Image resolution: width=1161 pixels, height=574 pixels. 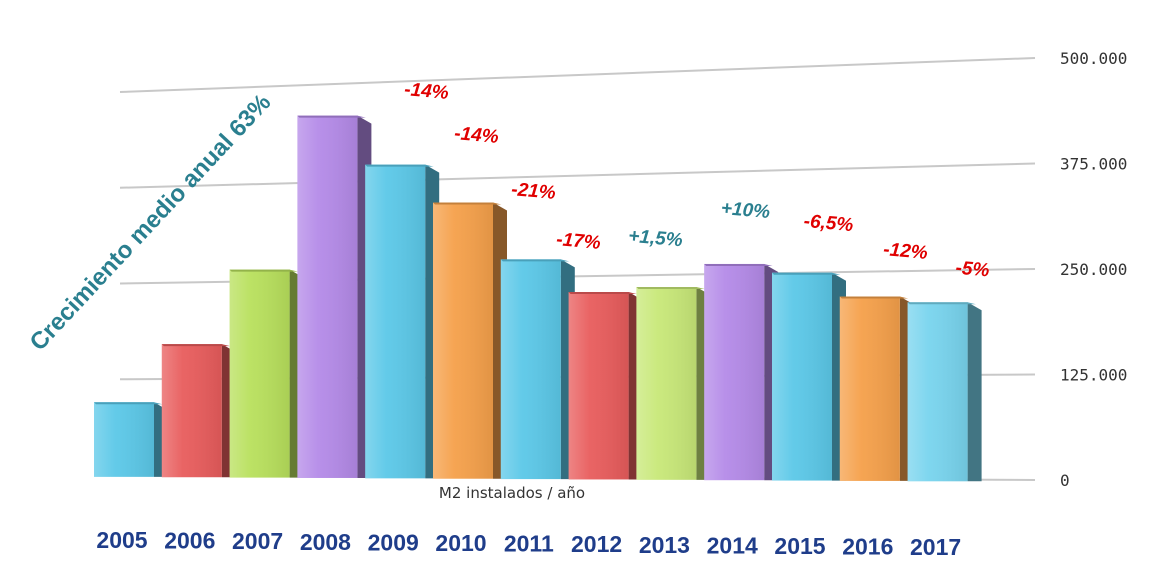 I want to click on x-axis-label: M2 instalados / año, so click(x=512, y=493).